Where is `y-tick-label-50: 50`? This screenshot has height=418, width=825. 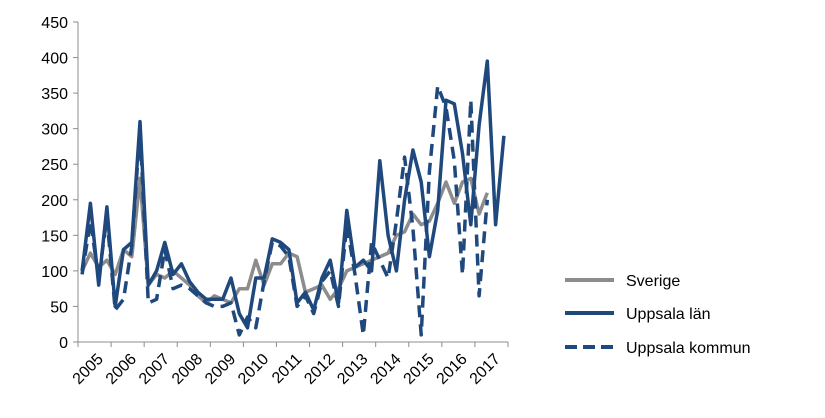
y-tick-label-50: 50 is located at coordinates (59, 307).